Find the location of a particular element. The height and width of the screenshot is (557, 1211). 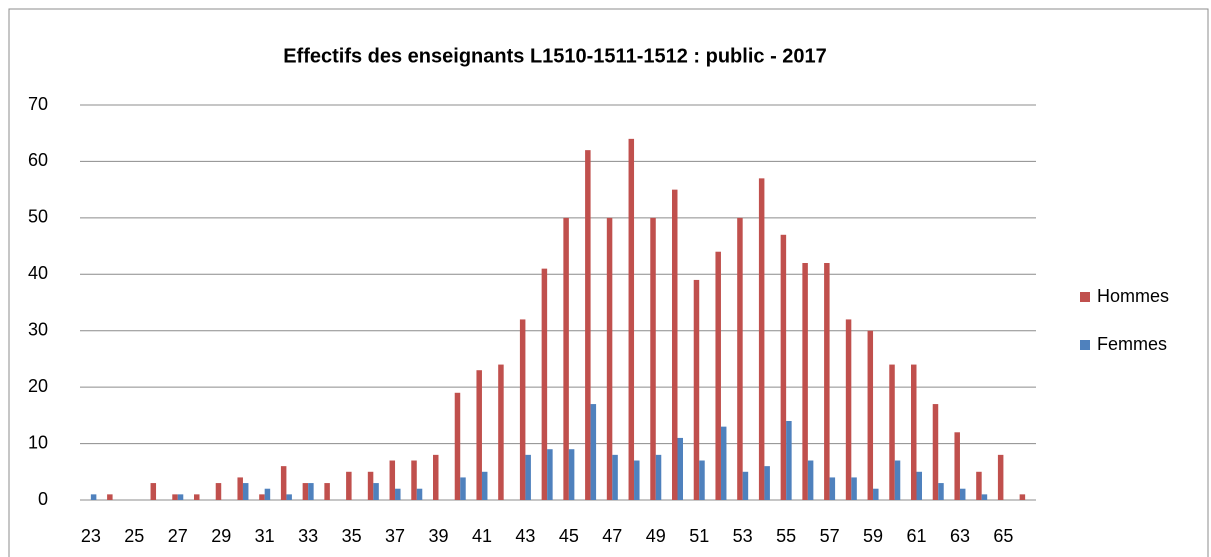

x-tick-label: 57 is located at coordinates (830, 536).